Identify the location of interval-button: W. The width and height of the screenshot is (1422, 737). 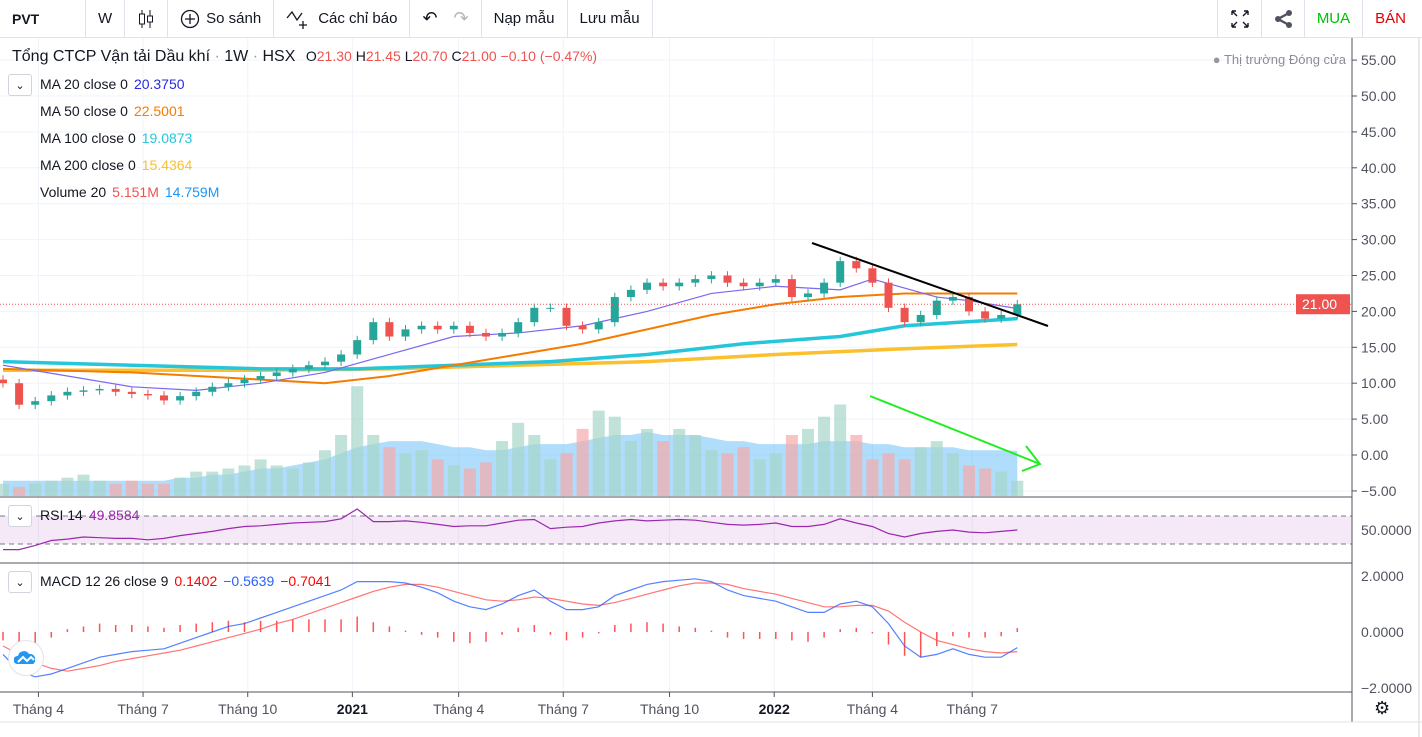
(106, 19).